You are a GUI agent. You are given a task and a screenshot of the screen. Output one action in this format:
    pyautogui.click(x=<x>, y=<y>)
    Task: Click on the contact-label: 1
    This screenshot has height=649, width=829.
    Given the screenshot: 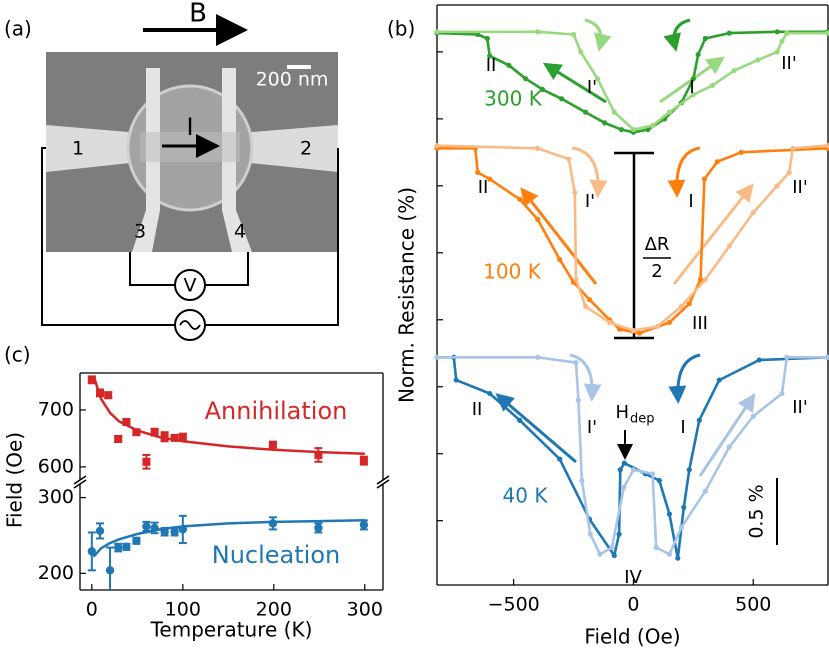 What is the action you would take?
    pyautogui.click(x=78, y=149)
    